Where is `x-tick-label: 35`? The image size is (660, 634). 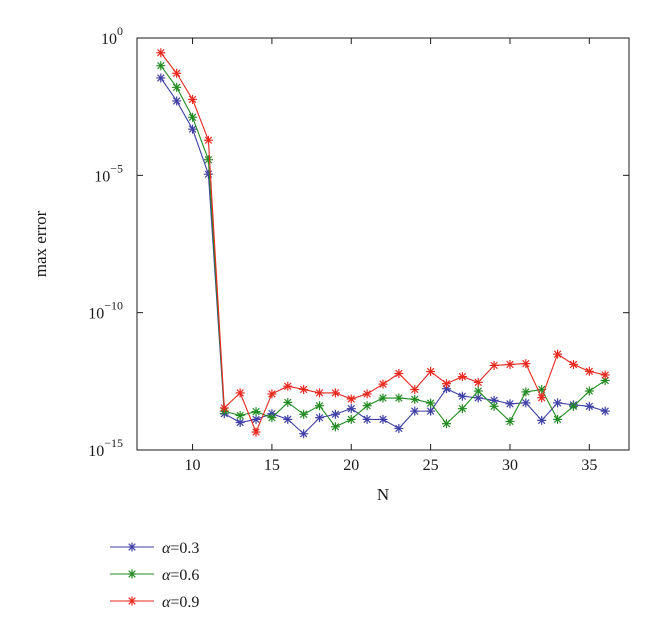 x-tick-label: 35 is located at coordinates (589, 465).